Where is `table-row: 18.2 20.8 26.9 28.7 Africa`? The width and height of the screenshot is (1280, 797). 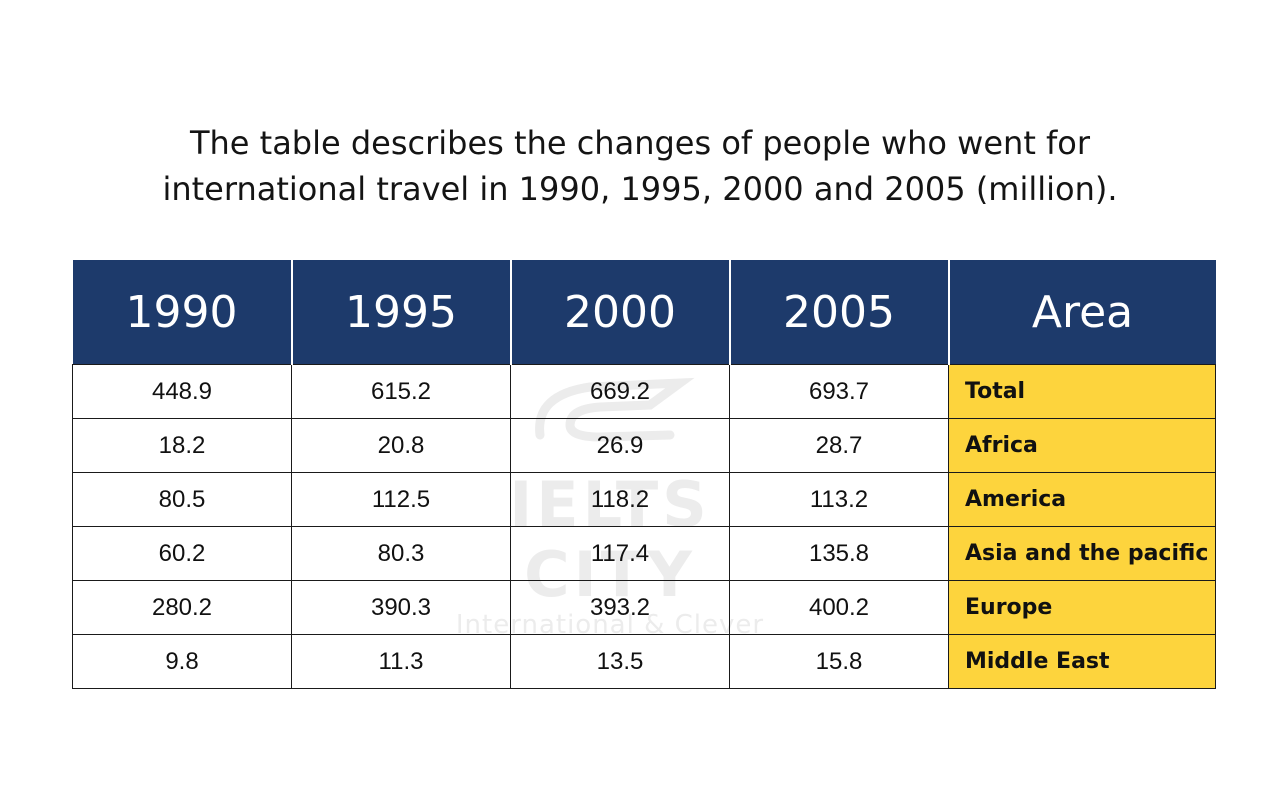 table-row: 18.2 20.8 26.9 28.7 Africa is located at coordinates (644, 445).